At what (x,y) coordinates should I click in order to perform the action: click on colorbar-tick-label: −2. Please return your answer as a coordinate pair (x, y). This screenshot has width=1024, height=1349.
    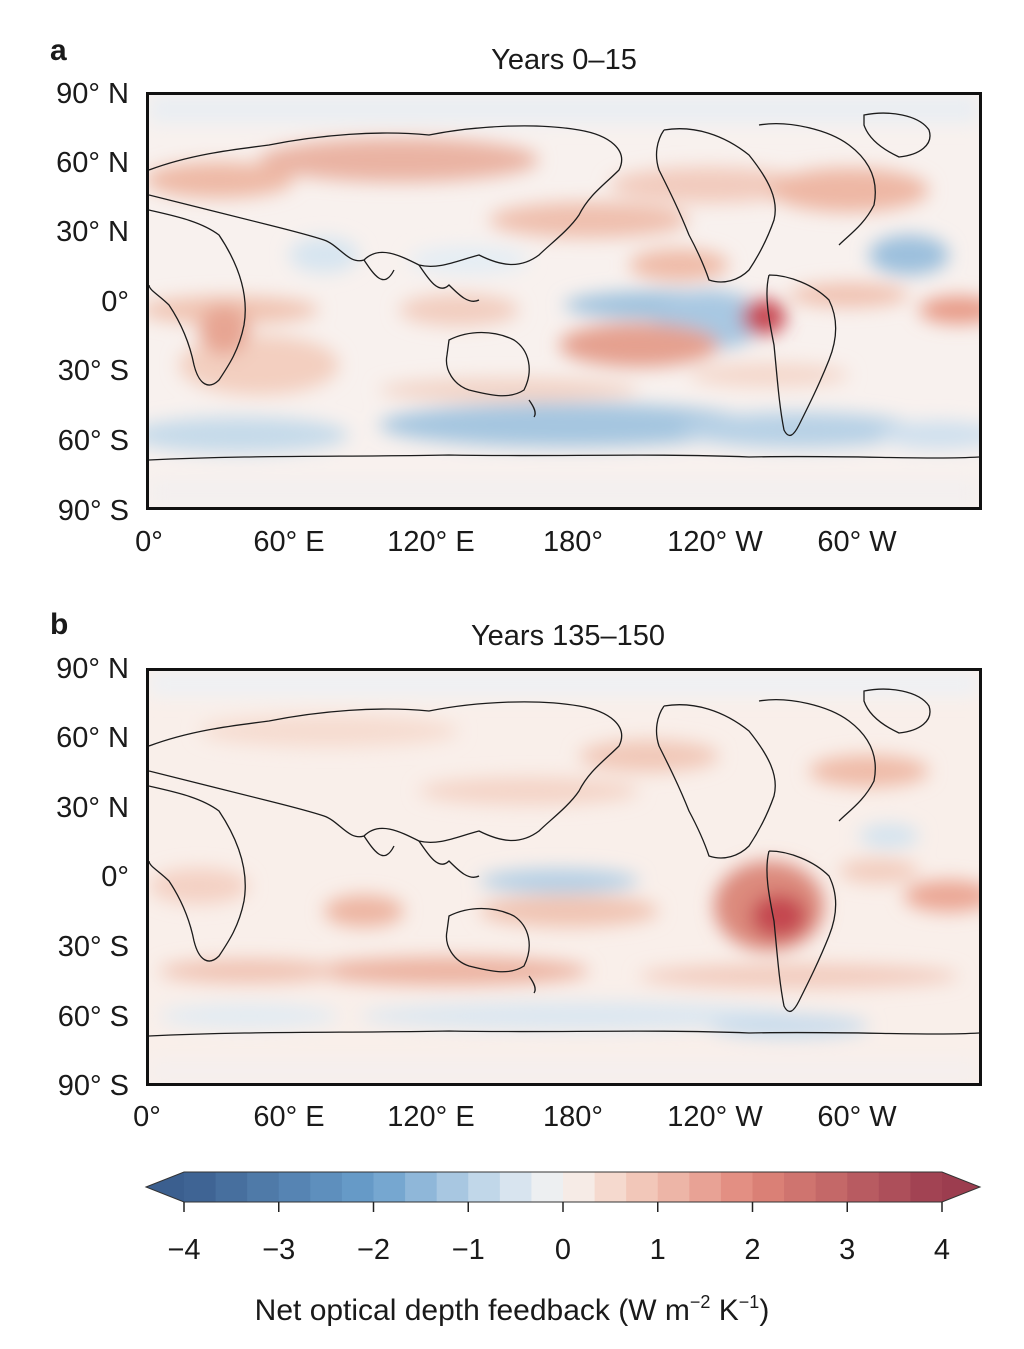
    Looking at the image, I should click on (373, 1250).